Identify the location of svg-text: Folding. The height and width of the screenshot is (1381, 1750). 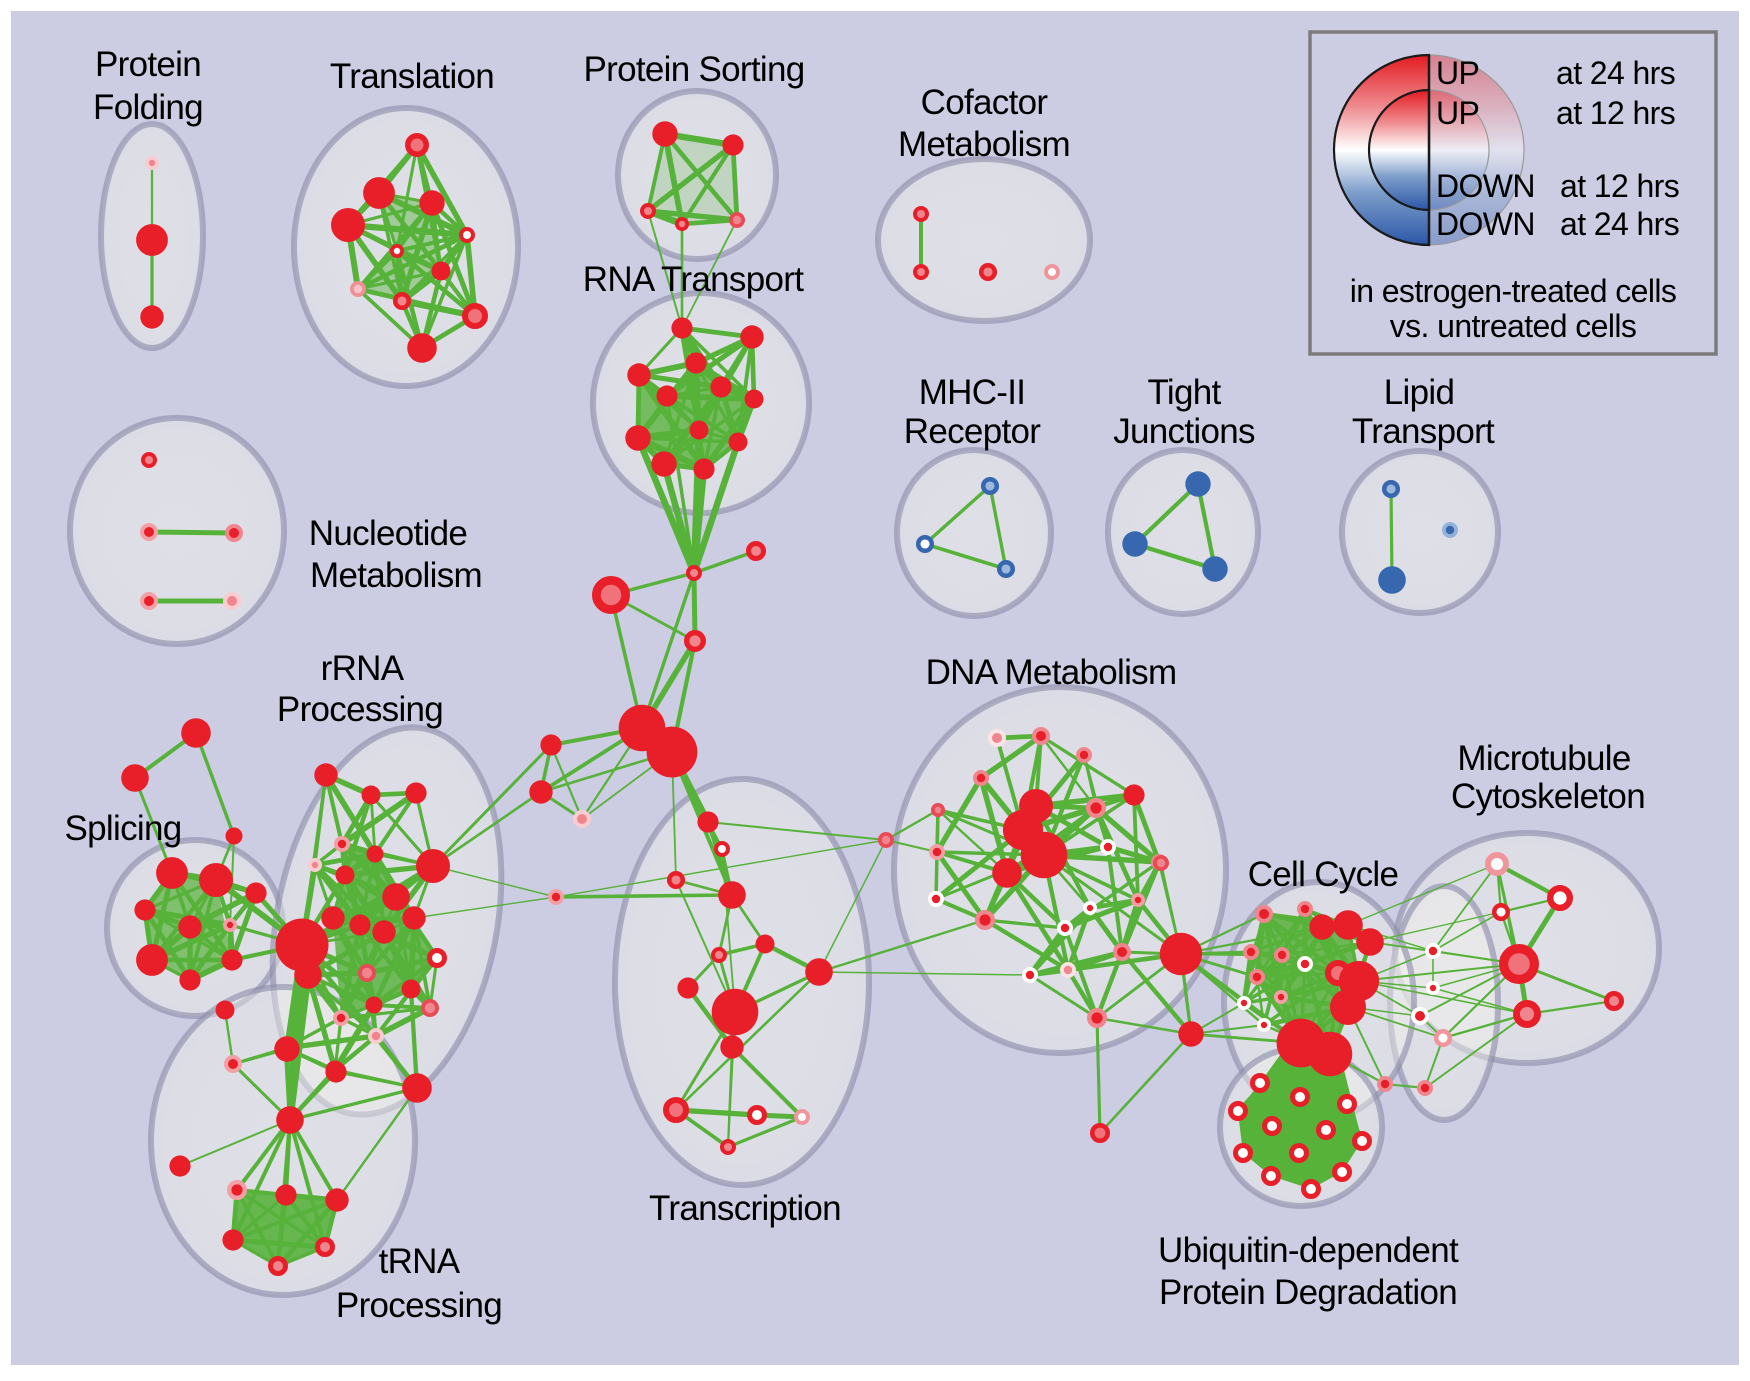
(148, 107).